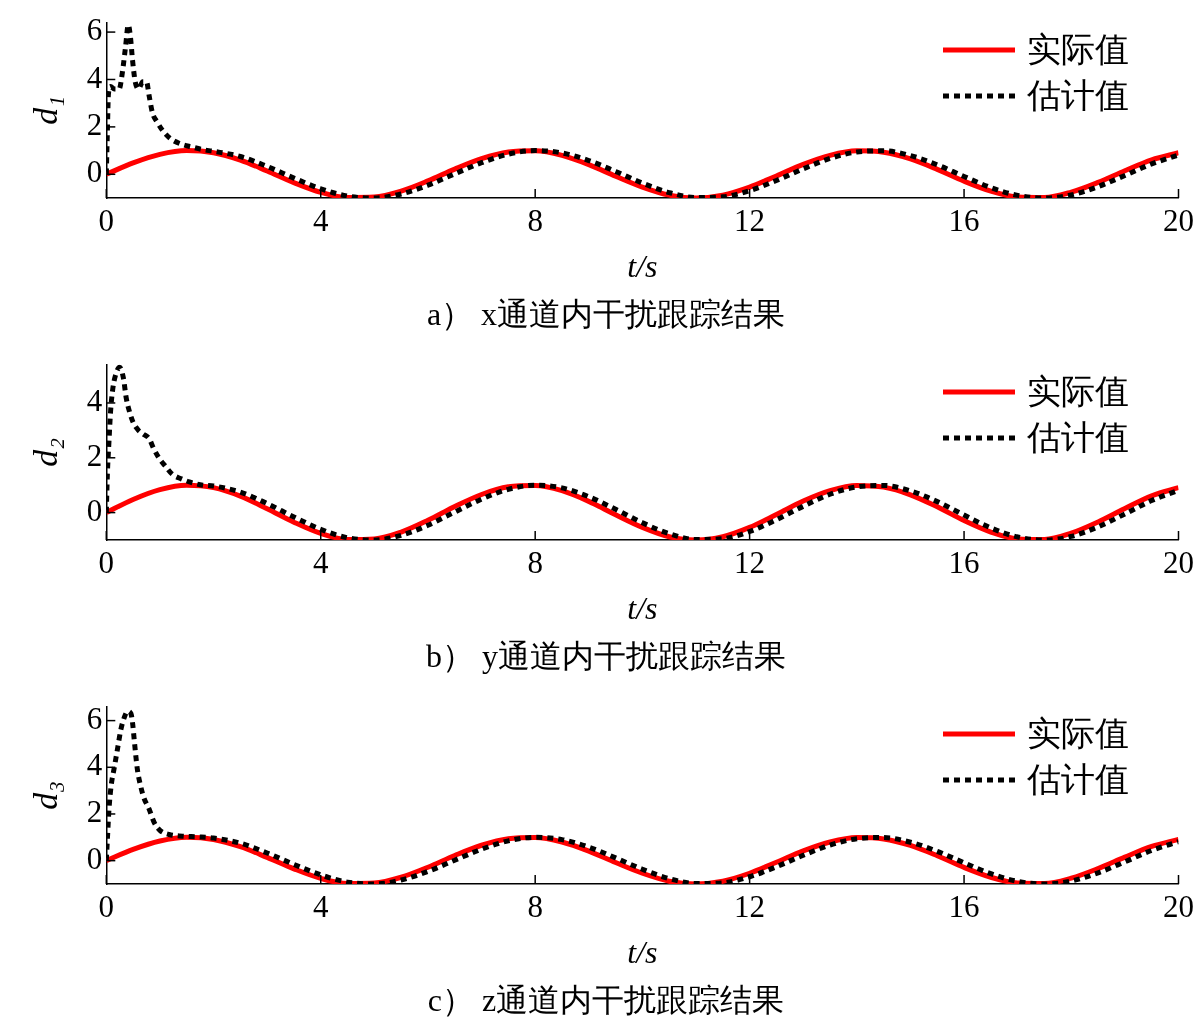  Describe the element at coordinates (606, 656) in the screenshot. I see `text: b） y通道内干扰跟踪结果` at that location.